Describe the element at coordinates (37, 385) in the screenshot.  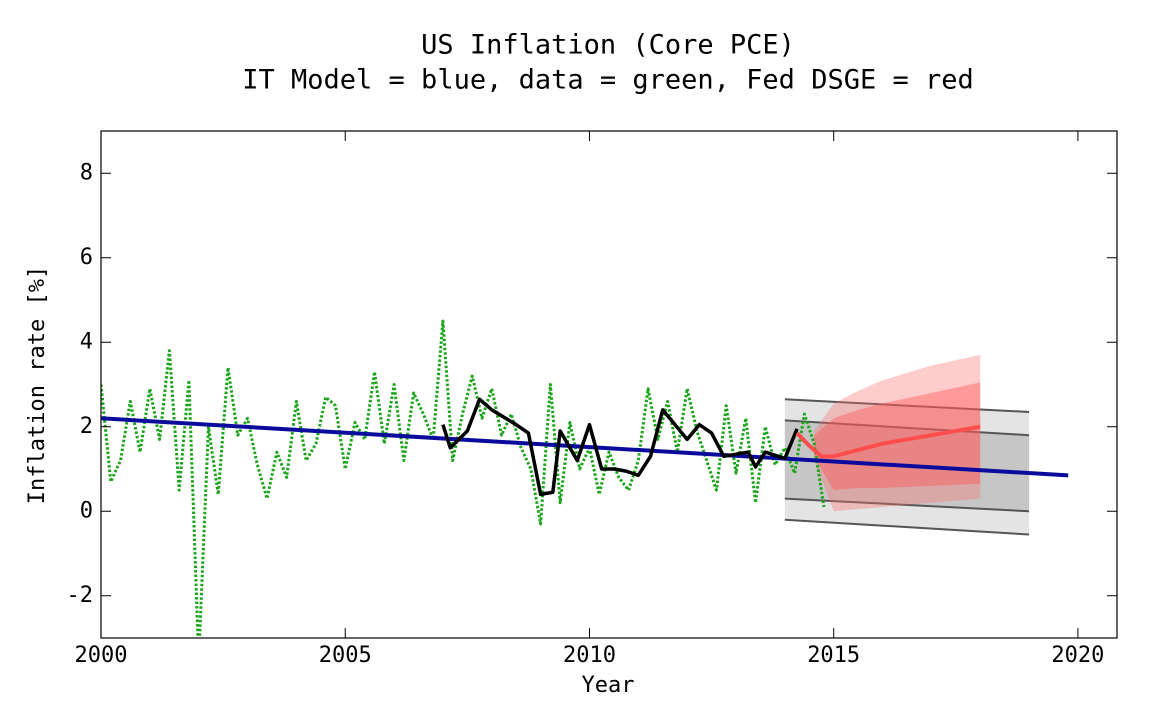
I see `y-axis-label: Inflation rate [%]` at that location.